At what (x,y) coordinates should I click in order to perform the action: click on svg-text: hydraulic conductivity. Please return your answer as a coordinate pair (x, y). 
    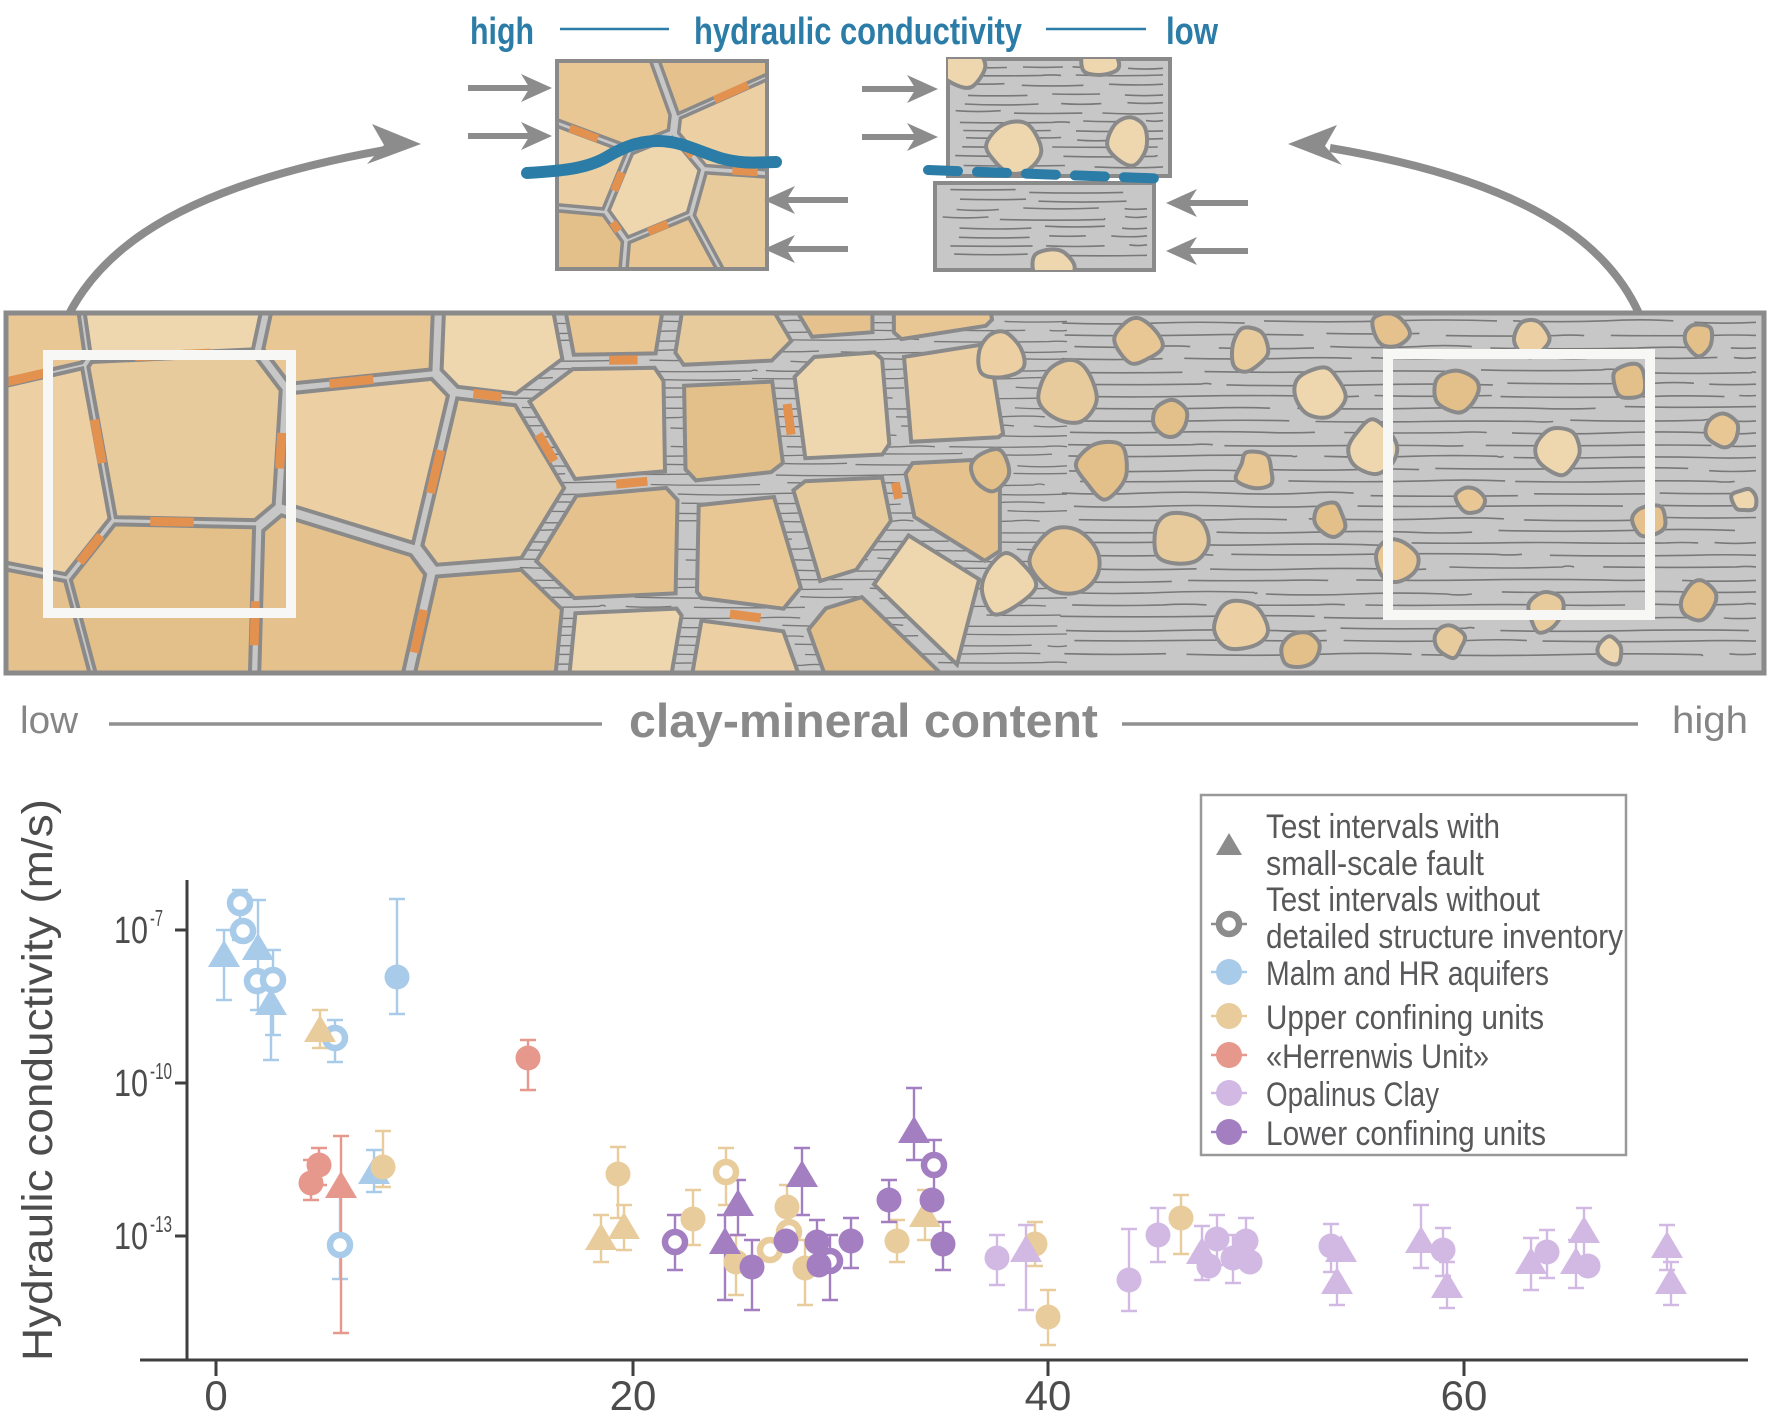
    Looking at the image, I should click on (858, 32).